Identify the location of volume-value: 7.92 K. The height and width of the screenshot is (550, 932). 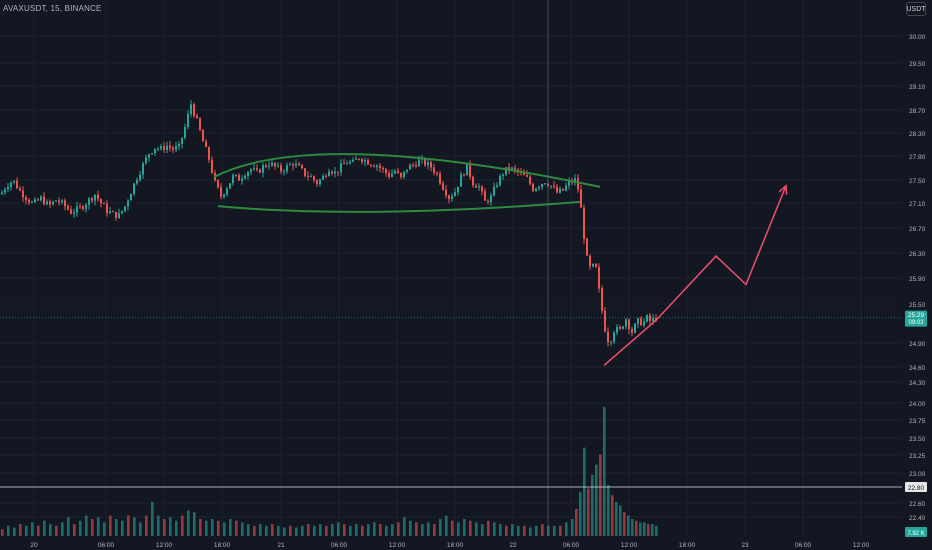
(915, 534).